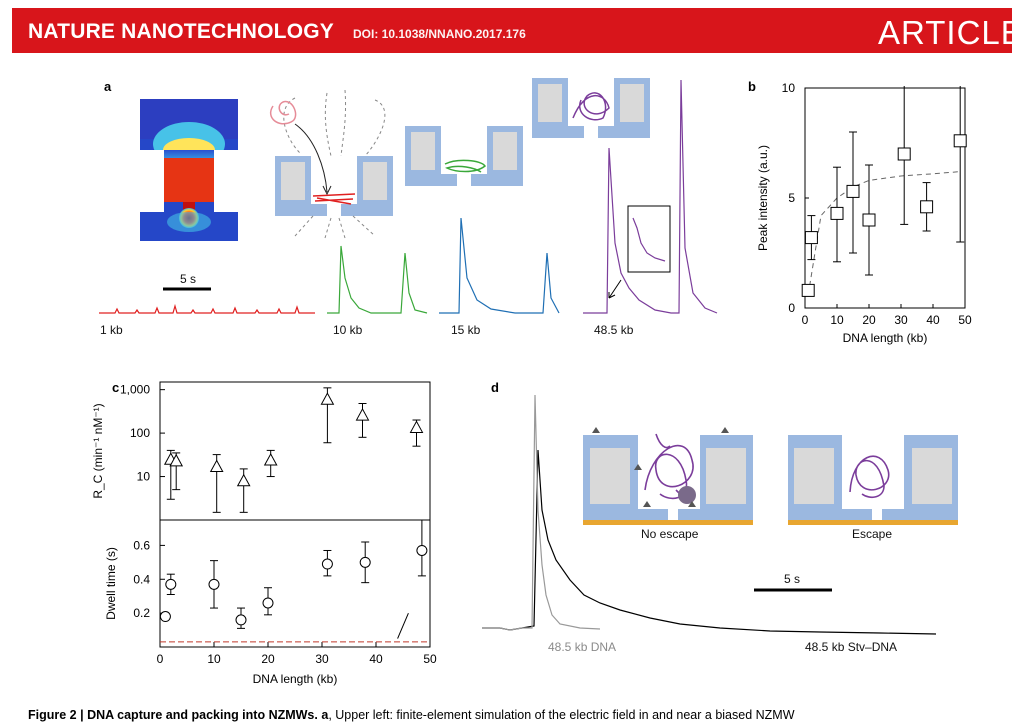 The image size is (1012, 726). What do you see at coordinates (403, 625) in the screenshot?
I see `baseline-arrow` at bounding box center [403, 625].